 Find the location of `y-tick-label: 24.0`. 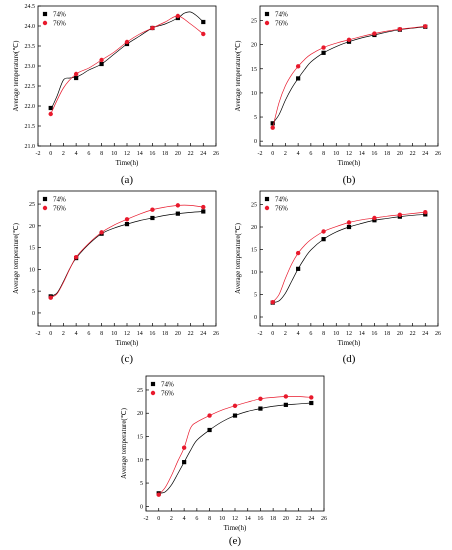

y-tick-label: 24.0 is located at coordinates (30, 27).